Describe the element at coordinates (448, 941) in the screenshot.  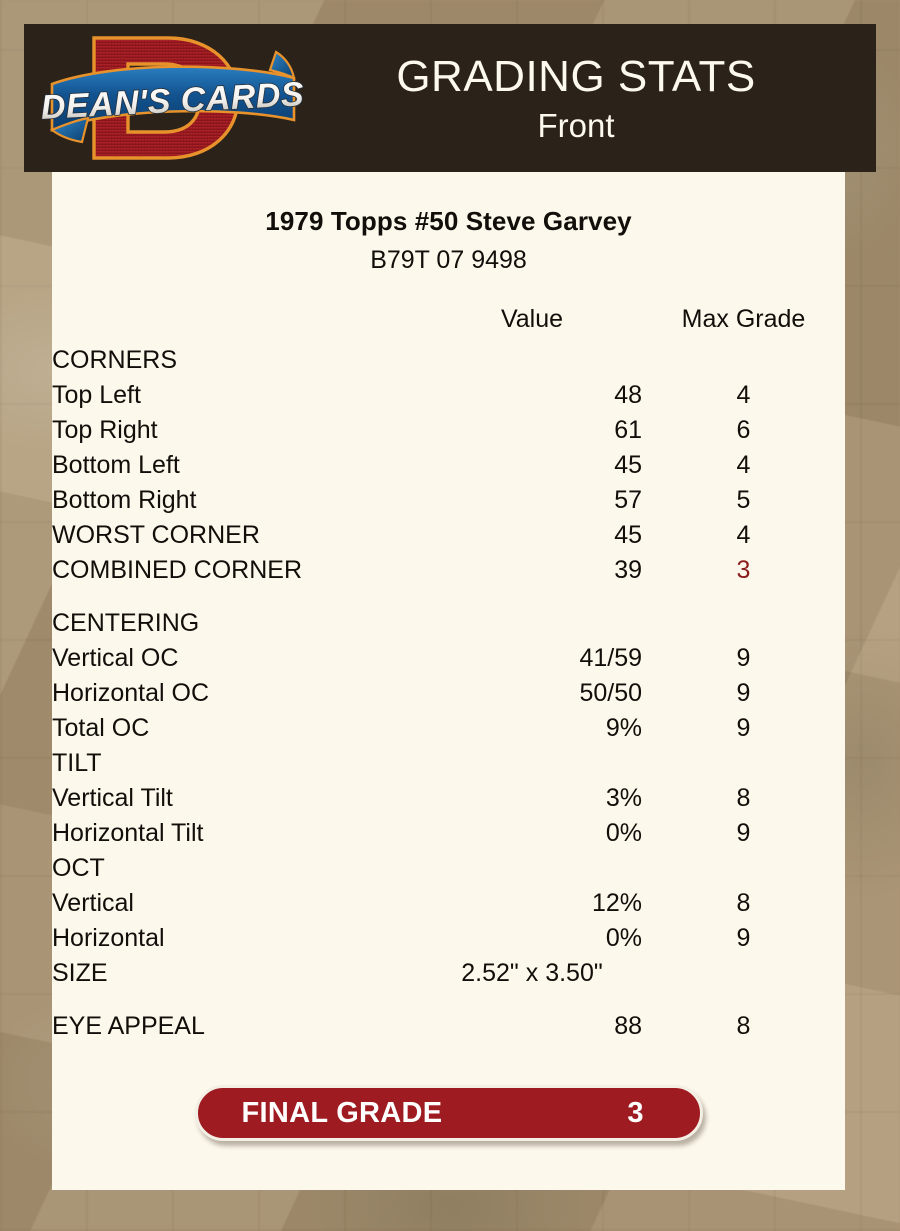
I see `table-row: Horizontal 0% 9` at that location.